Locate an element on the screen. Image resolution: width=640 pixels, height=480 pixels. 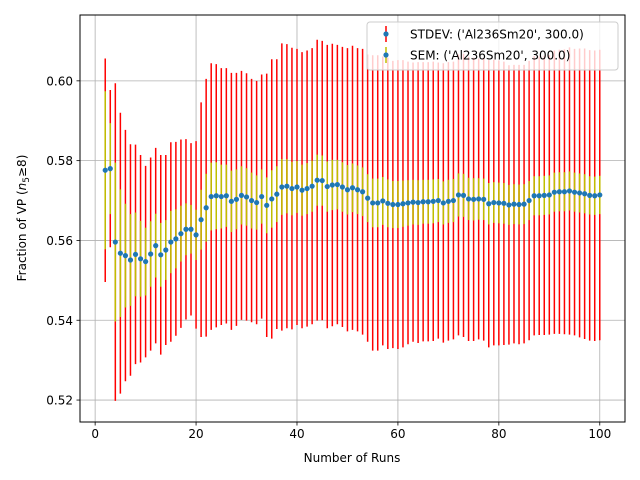
y-tick-label: 0.54 is located at coordinates (59, 321).